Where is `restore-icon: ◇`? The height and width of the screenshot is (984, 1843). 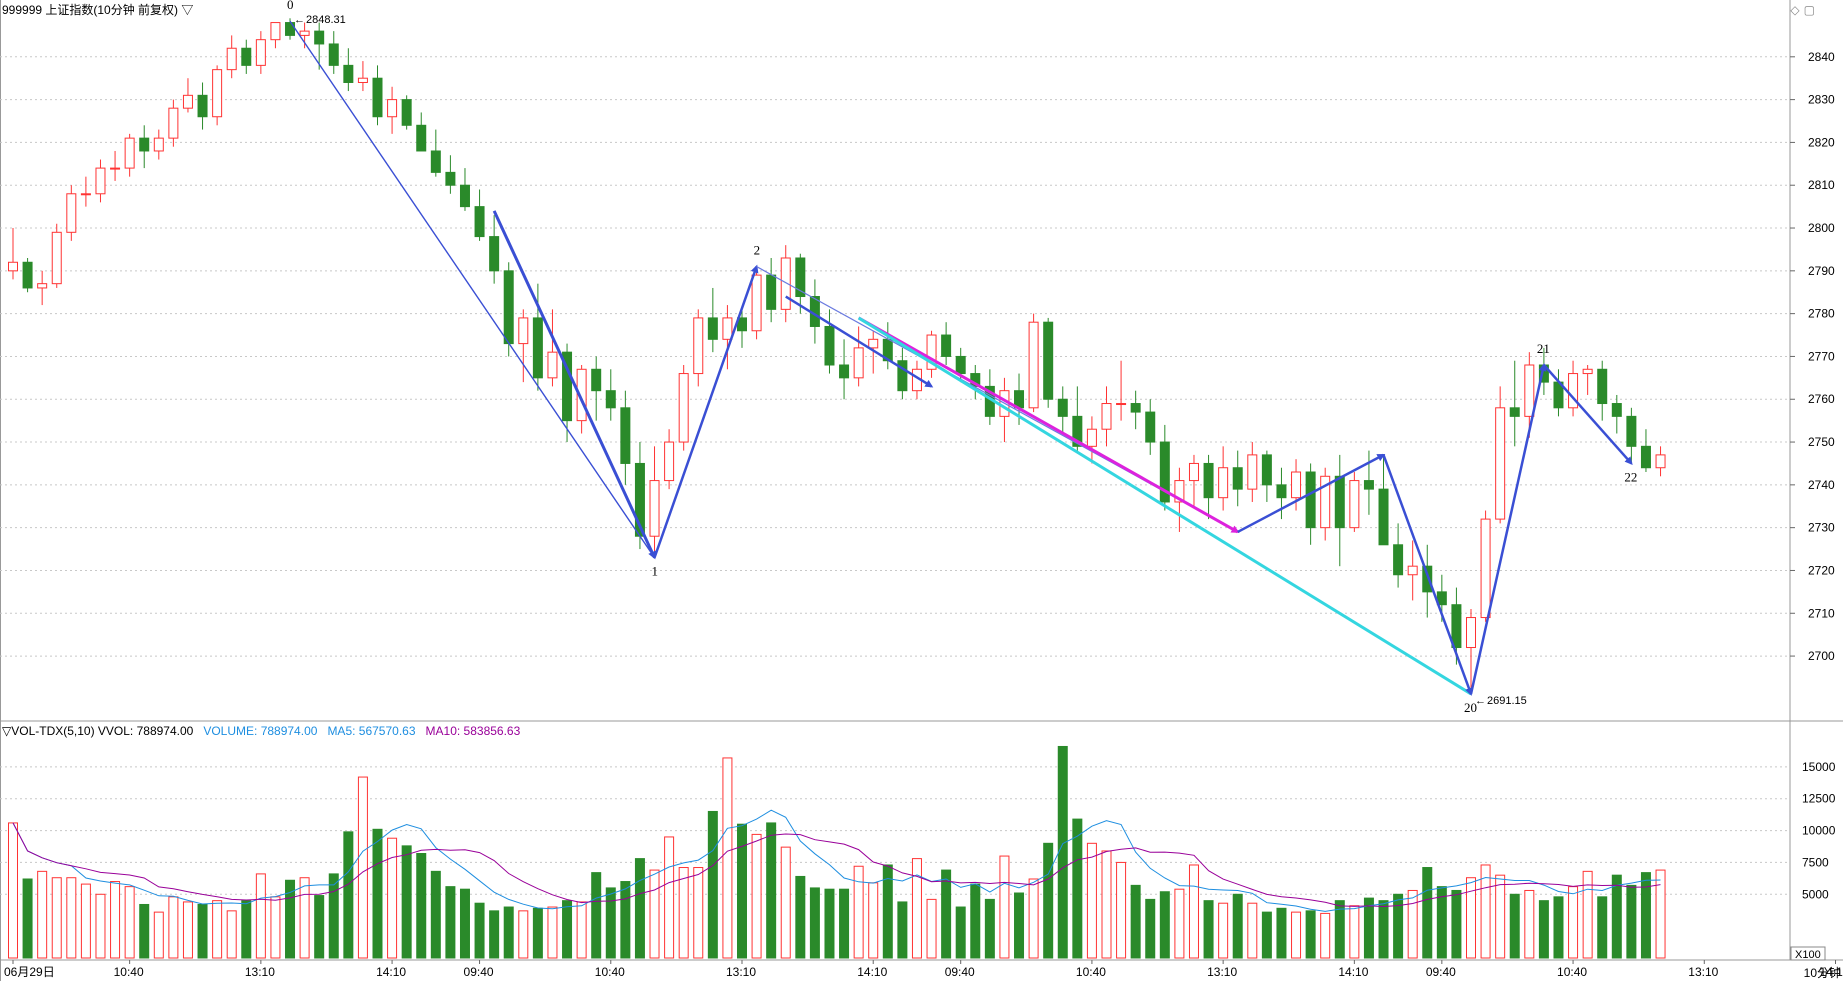 restore-icon: ◇ is located at coordinates (1794, 10).